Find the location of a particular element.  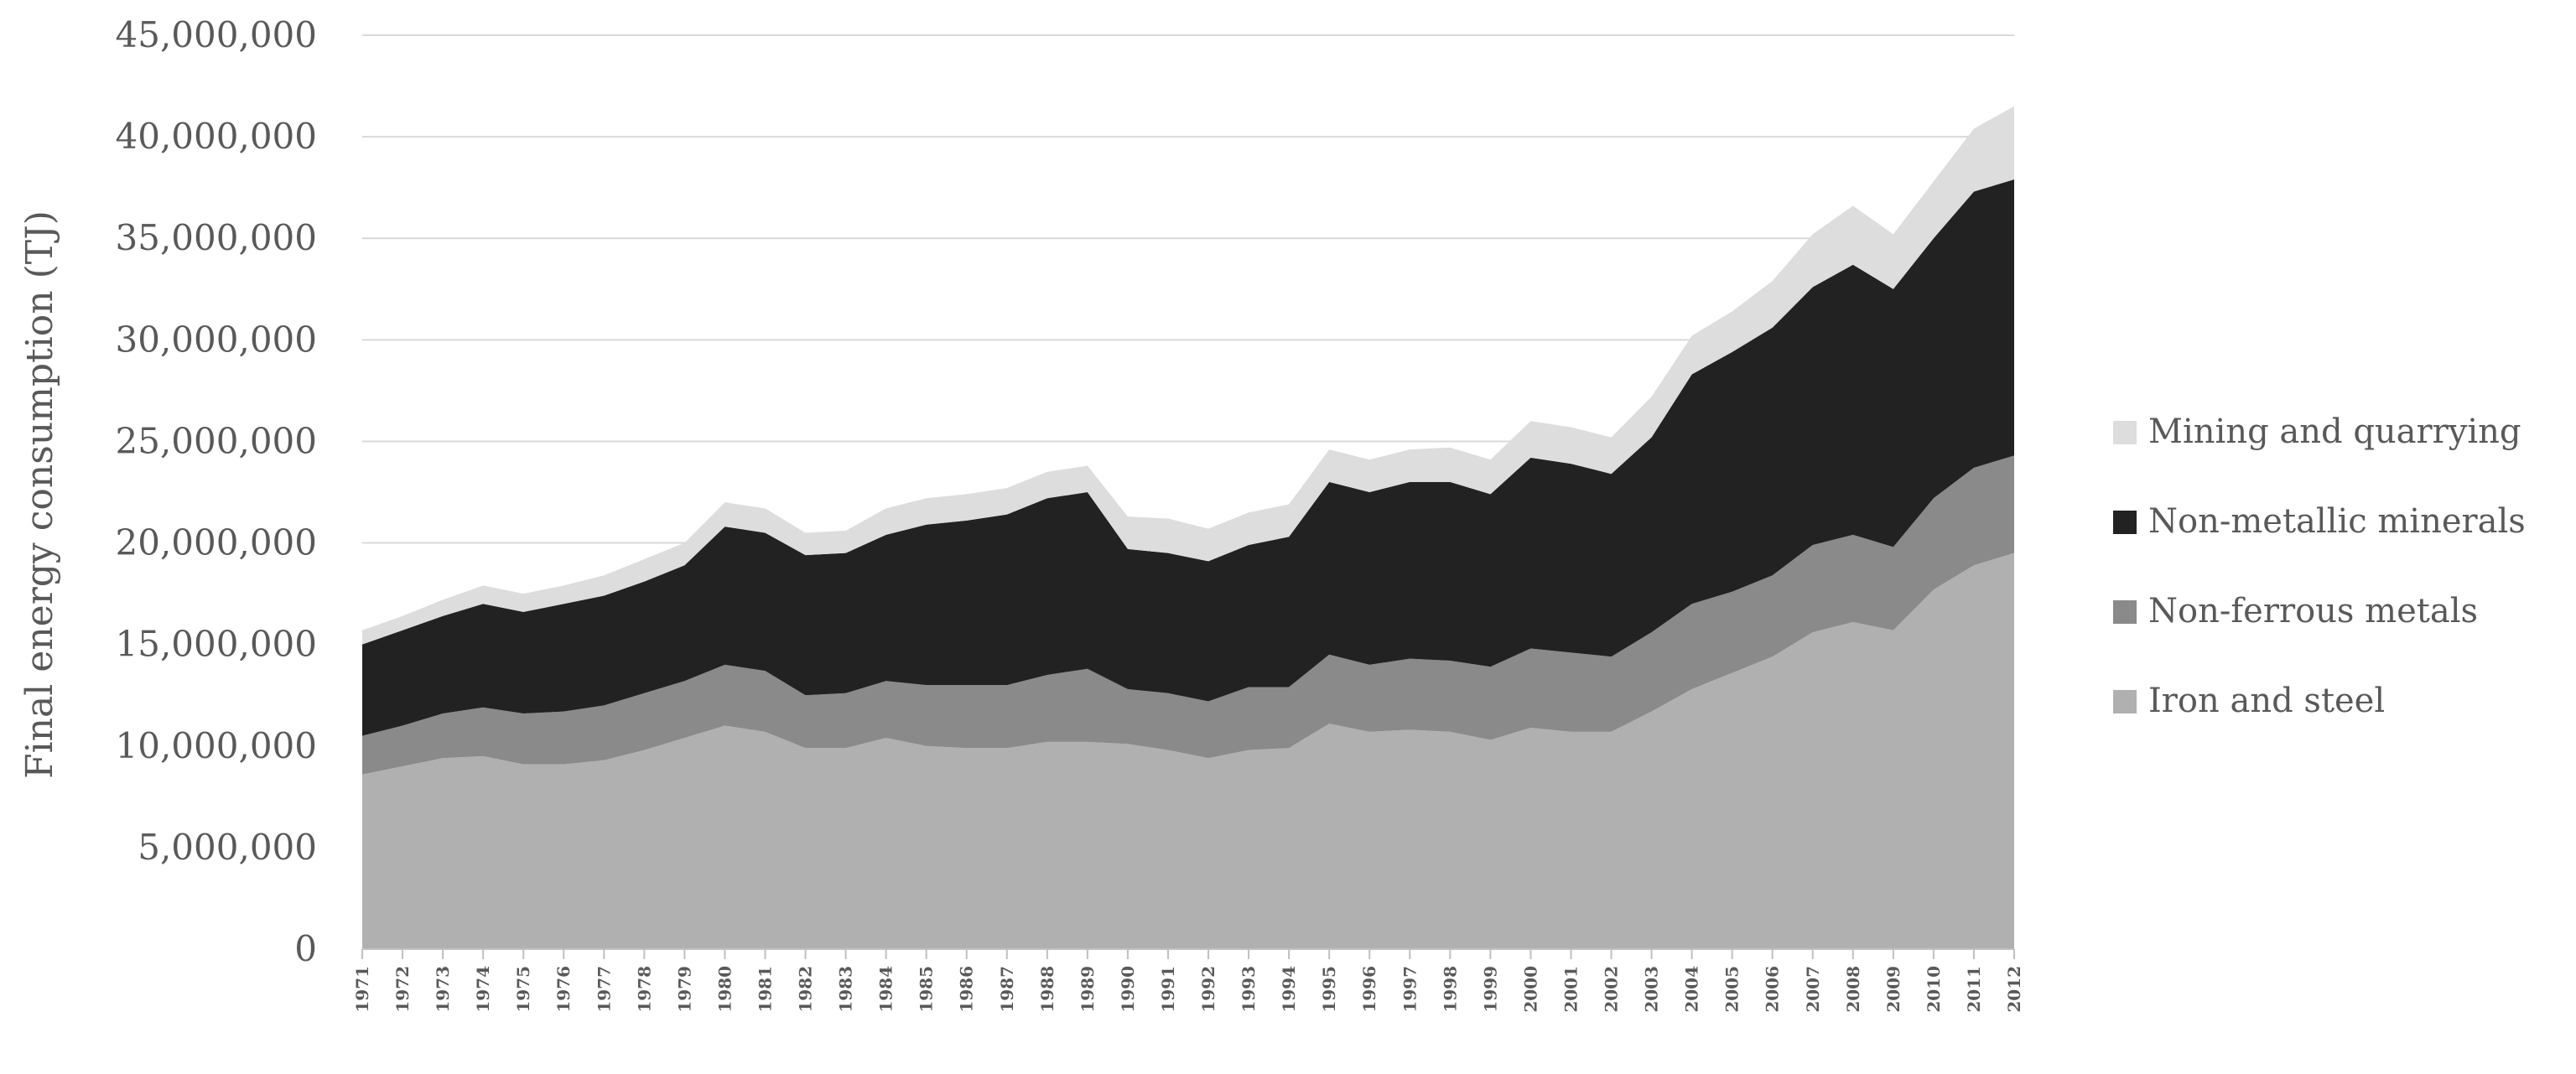

y-tick-label: 20,000,000 is located at coordinates (216, 542).